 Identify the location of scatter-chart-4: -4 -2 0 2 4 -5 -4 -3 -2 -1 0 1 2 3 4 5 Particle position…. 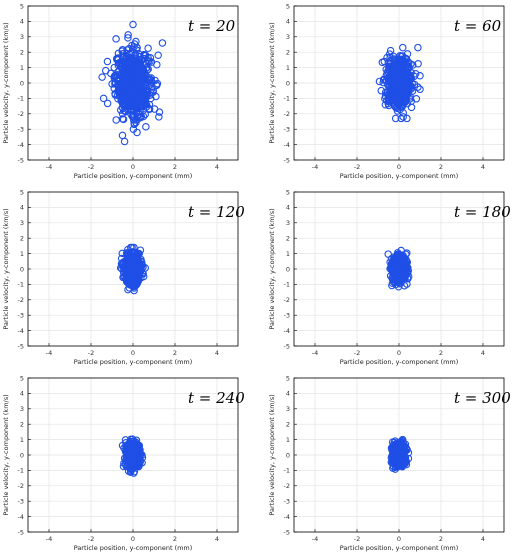
(389, 277).